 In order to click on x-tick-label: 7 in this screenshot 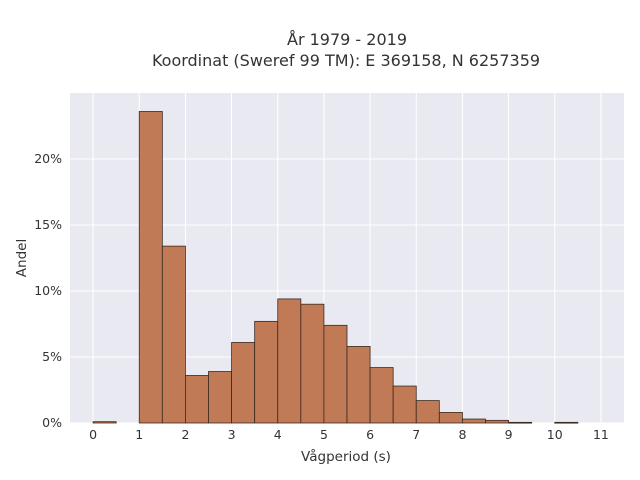, I will do `click(416, 434)`.